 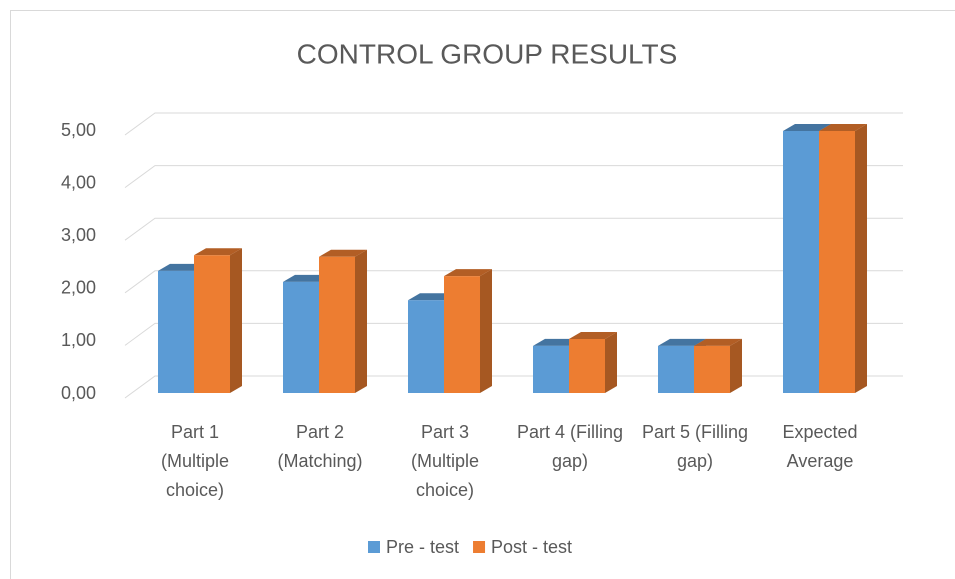 I want to click on y-tick-label: 5,00, so click(x=78, y=130).